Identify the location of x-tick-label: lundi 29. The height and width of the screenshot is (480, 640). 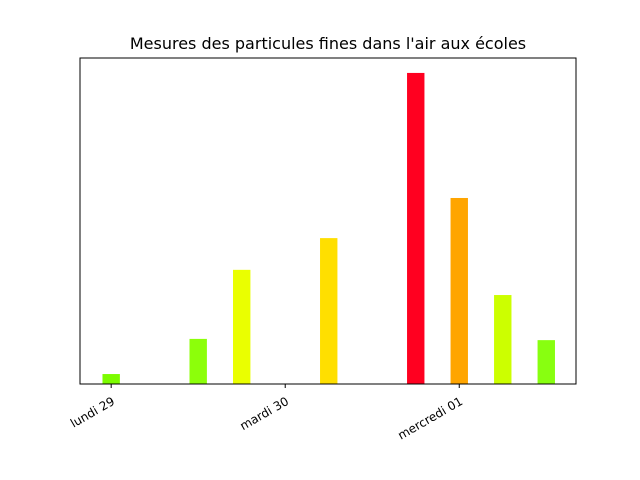
(92, 412).